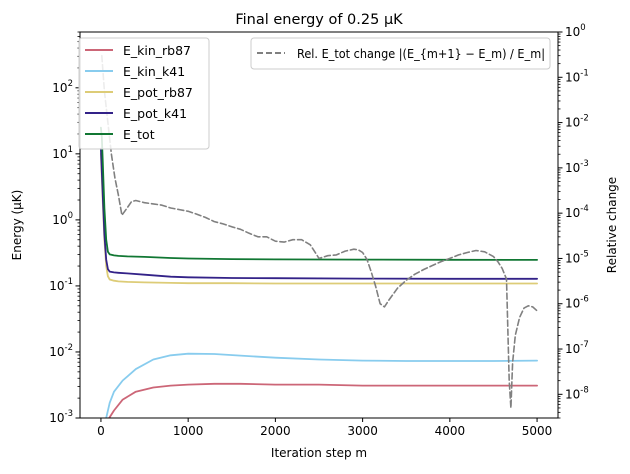 Image resolution: width=630 pixels, height=474 pixels. Describe the element at coordinates (450, 431) in the screenshot. I see `x-tick-label: 4000` at that location.